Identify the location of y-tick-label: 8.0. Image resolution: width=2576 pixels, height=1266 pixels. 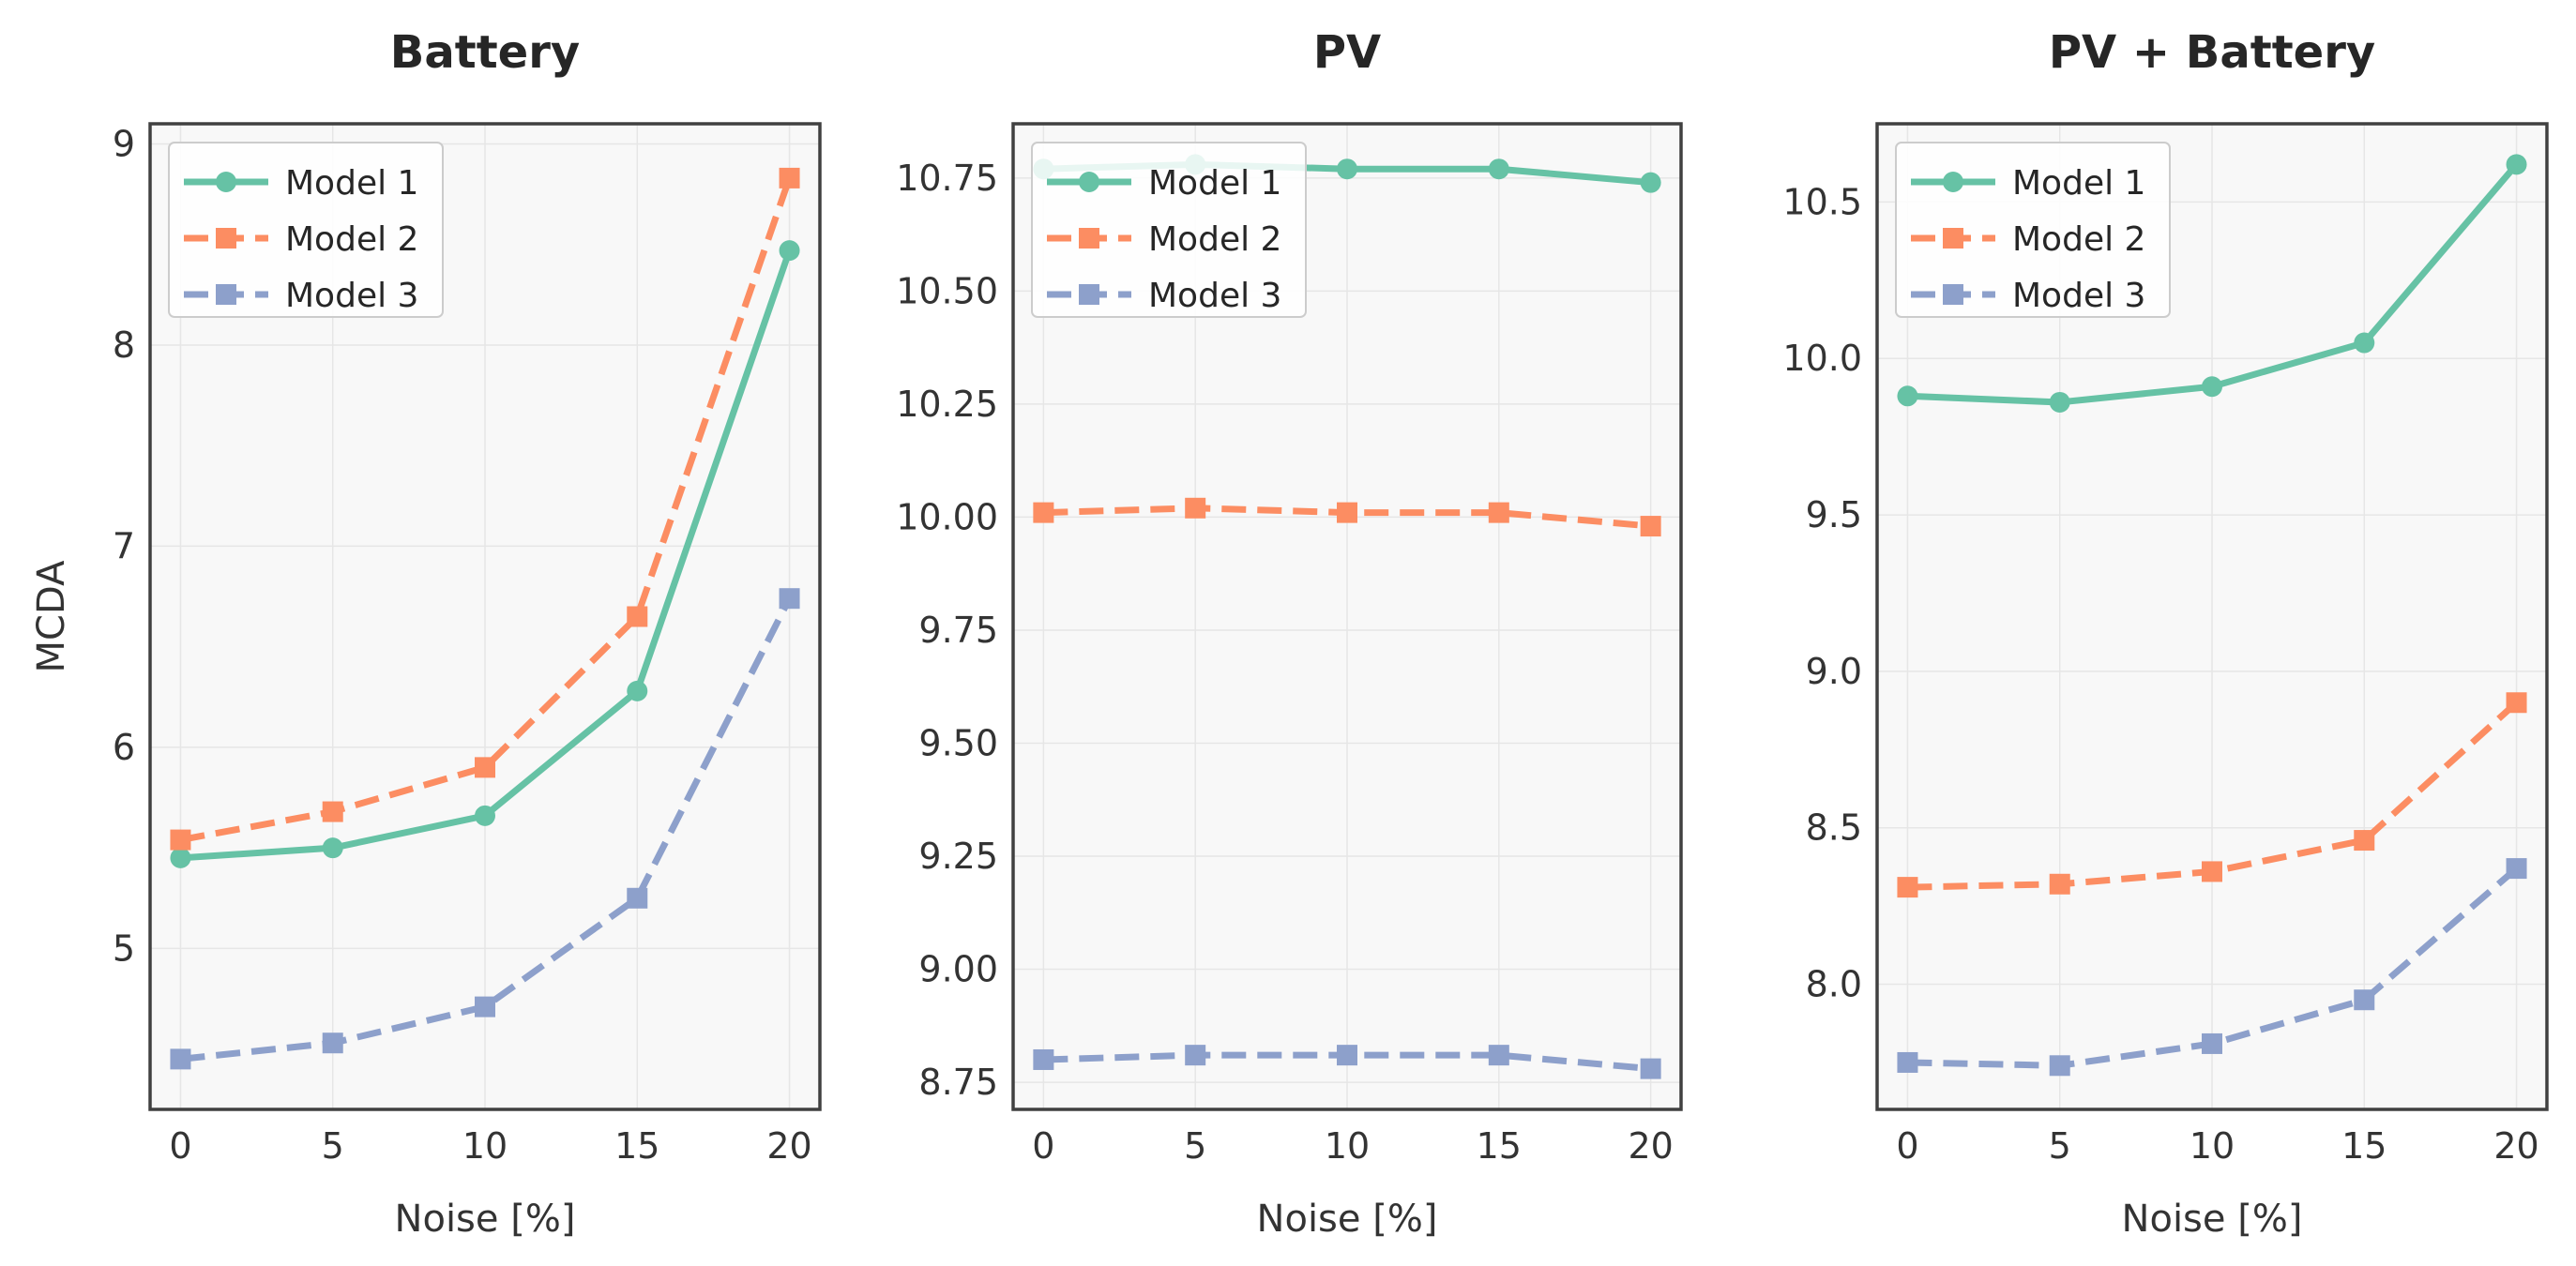
(1834, 985).